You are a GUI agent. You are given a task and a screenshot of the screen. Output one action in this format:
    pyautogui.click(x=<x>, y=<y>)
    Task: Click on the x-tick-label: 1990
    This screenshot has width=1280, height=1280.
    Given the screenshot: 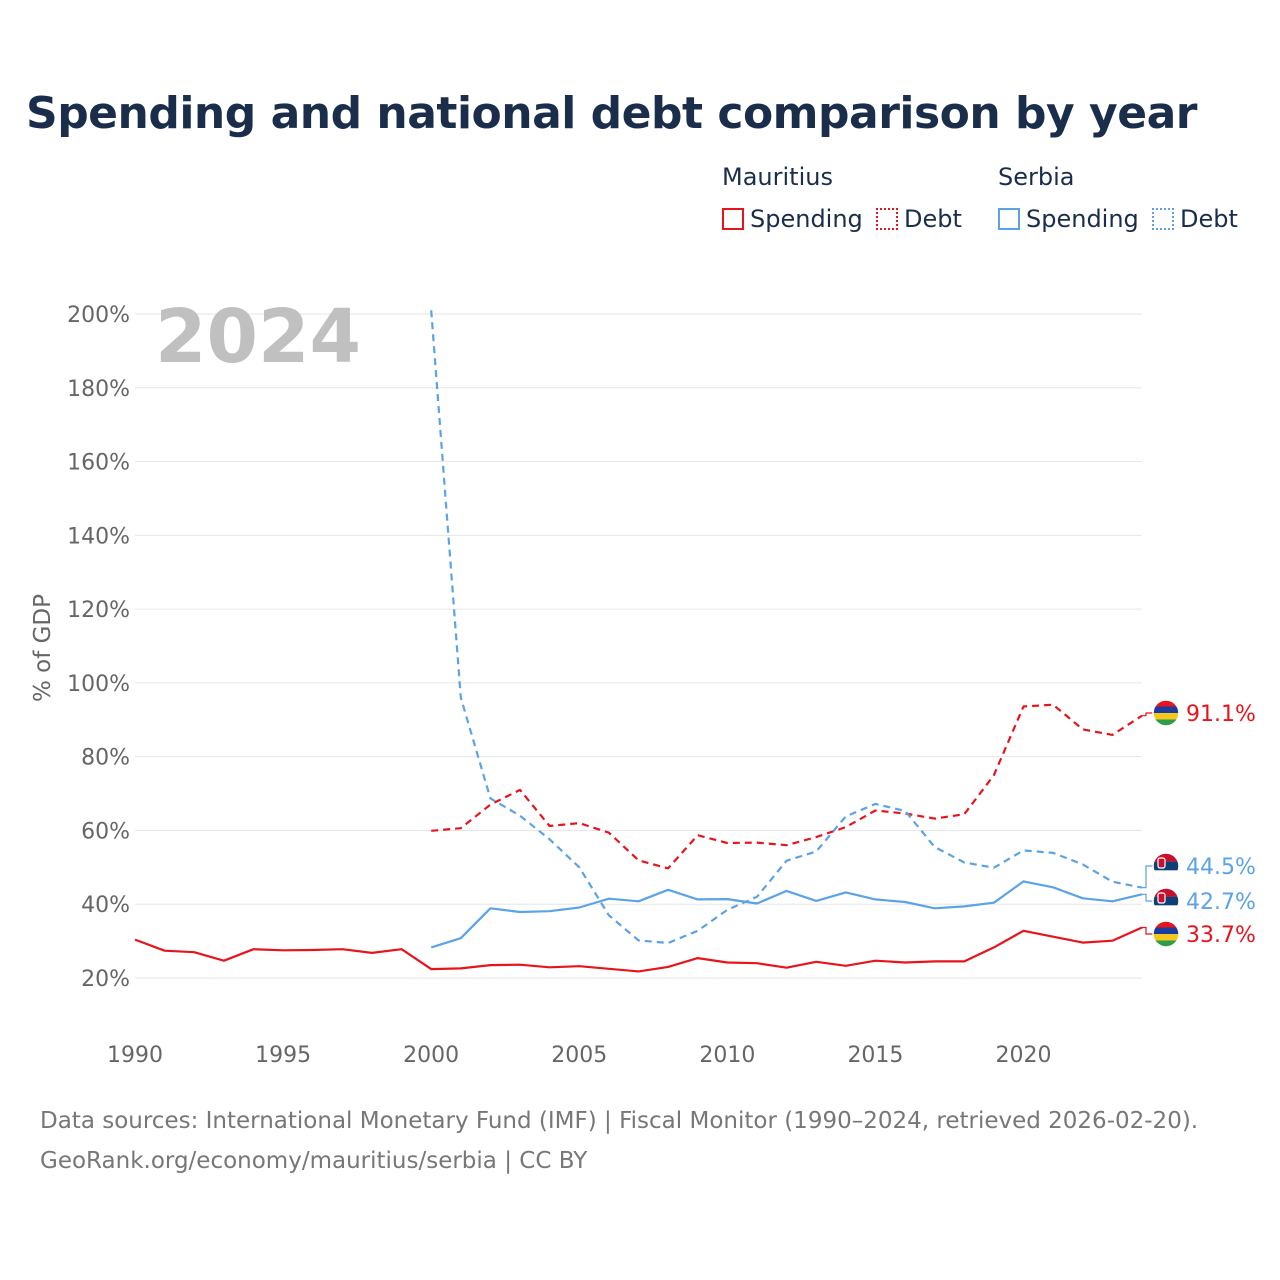 What is the action you would take?
    pyautogui.click(x=135, y=1055)
    